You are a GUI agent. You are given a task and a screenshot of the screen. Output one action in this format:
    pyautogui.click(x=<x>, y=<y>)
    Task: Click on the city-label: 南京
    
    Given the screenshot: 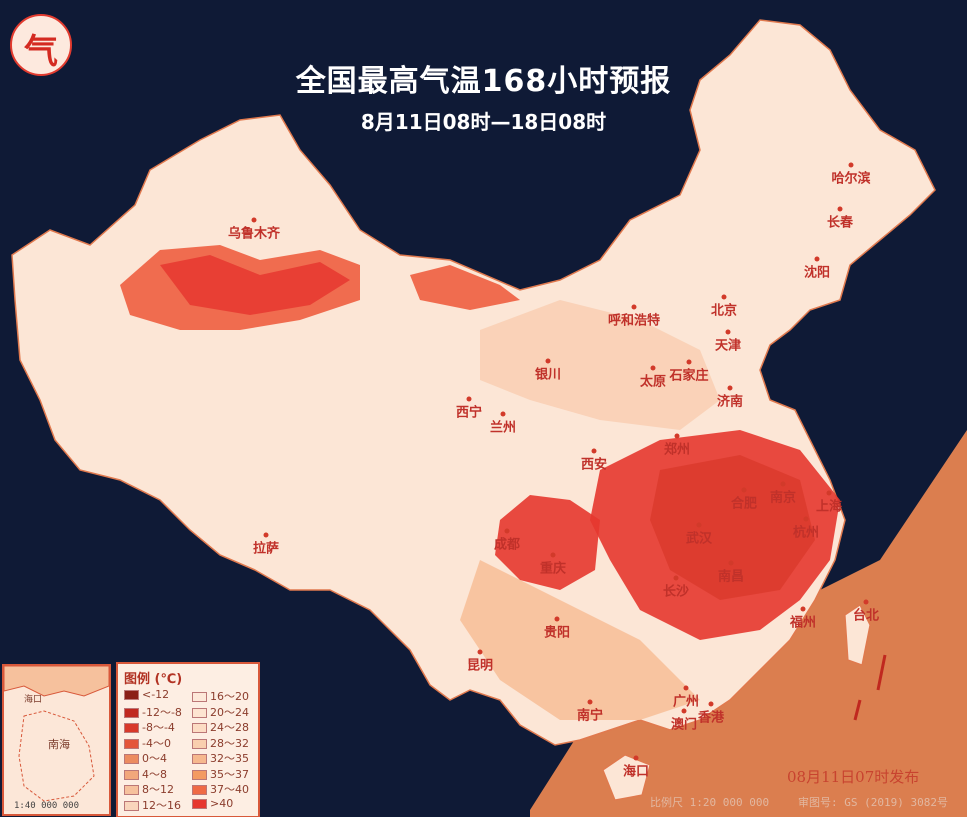 What is the action you would take?
    pyautogui.click(x=783, y=498)
    